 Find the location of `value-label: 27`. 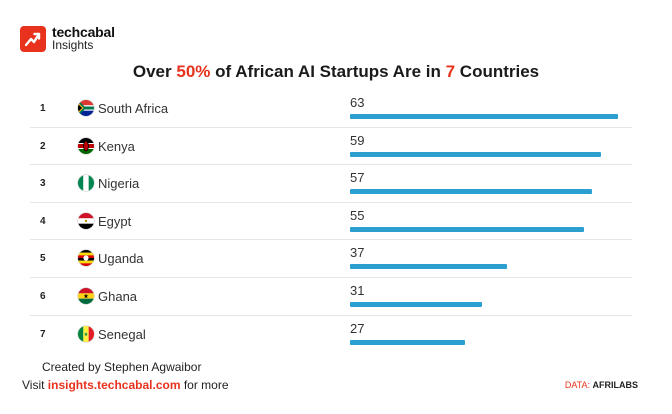

value-label: 27 is located at coordinates (357, 328).